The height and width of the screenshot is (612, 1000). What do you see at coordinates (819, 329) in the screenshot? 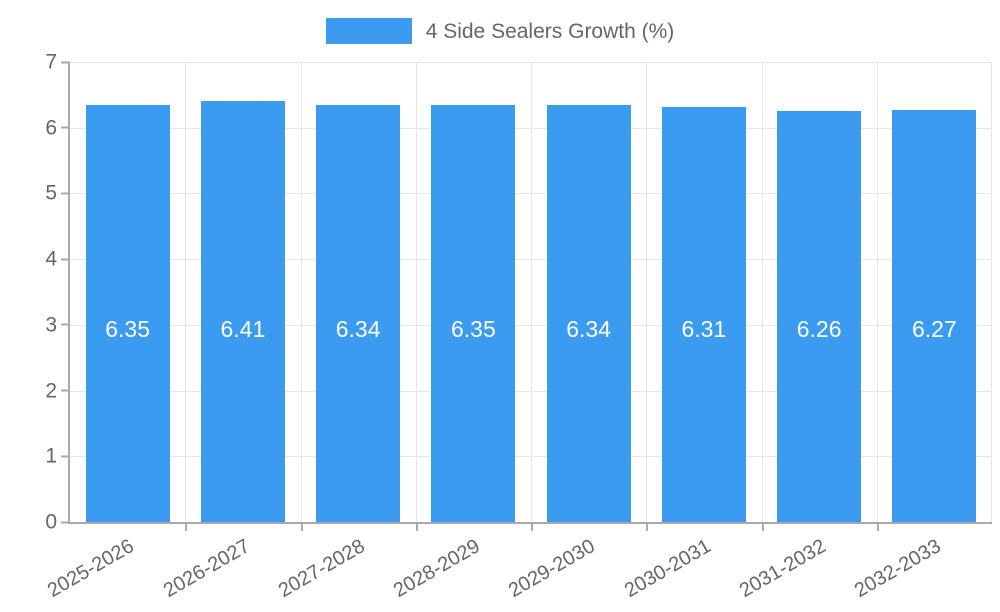
I see `bar-value-label: 6.26` at bounding box center [819, 329].